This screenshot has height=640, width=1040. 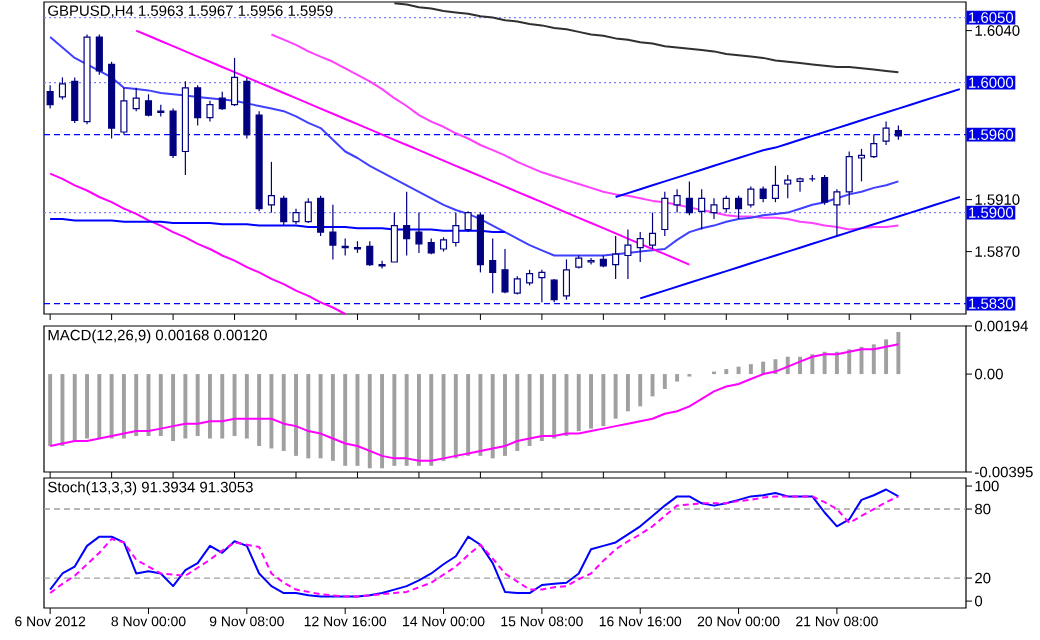 What do you see at coordinates (198, 243) in the screenshot?
I see `line-series` at bounding box center [198, 243].